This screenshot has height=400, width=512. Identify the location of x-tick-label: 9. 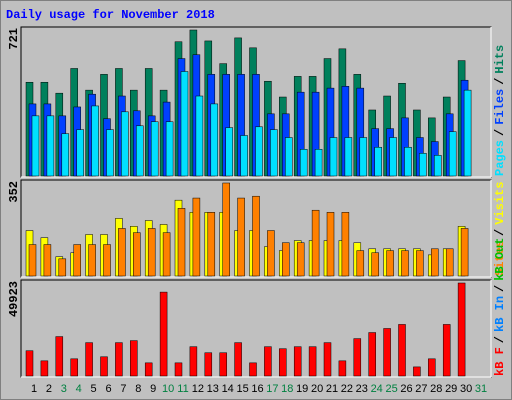
(153, 389).